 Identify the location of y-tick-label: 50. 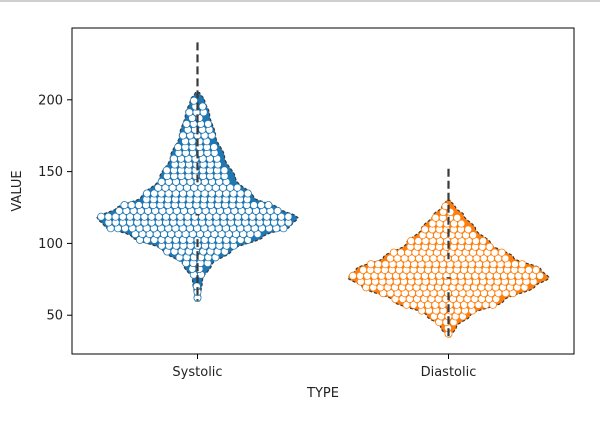
(54, 316).